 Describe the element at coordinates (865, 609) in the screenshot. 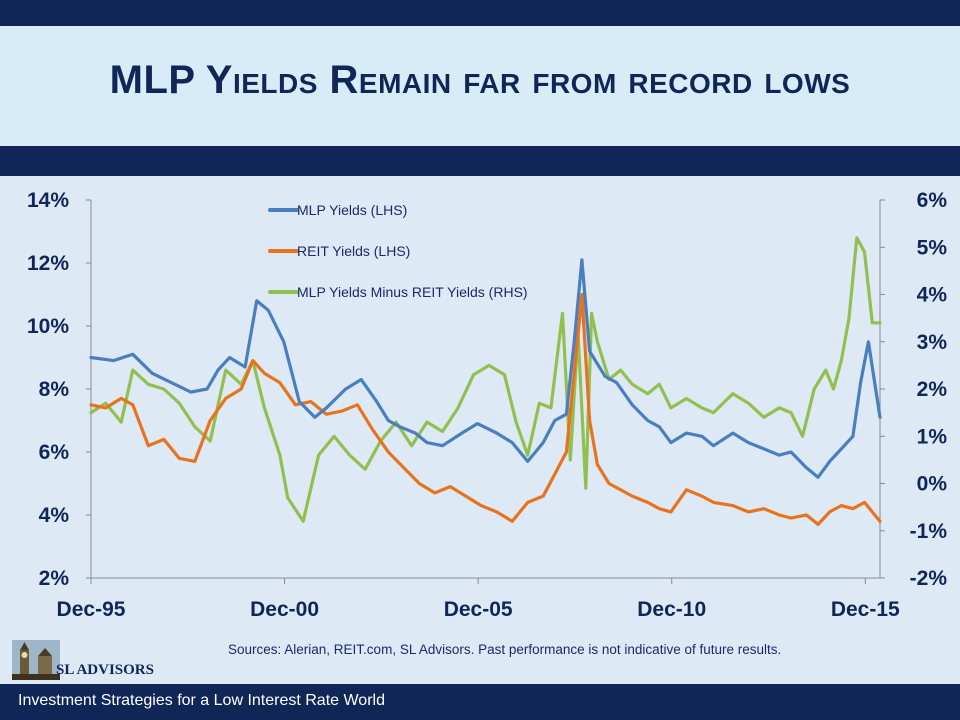

I see `x-tick-label: Dec-15` at that location.